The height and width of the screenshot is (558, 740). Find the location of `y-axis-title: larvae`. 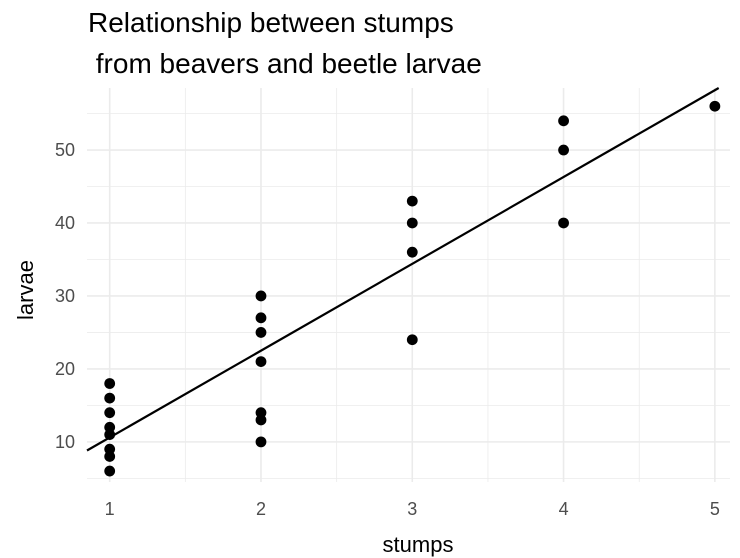

y-axis-title: larvae is located at coordinates (25, 290).